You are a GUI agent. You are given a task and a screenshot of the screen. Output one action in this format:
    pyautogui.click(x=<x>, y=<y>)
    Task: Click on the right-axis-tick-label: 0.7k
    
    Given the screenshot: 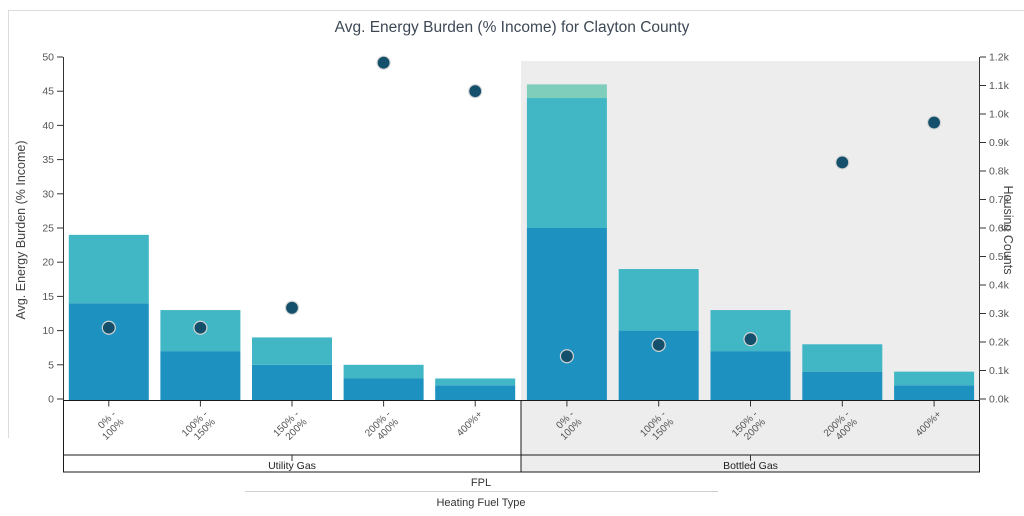 What is the action you would take?
    pyautogui.click(x=999, y=200)
    